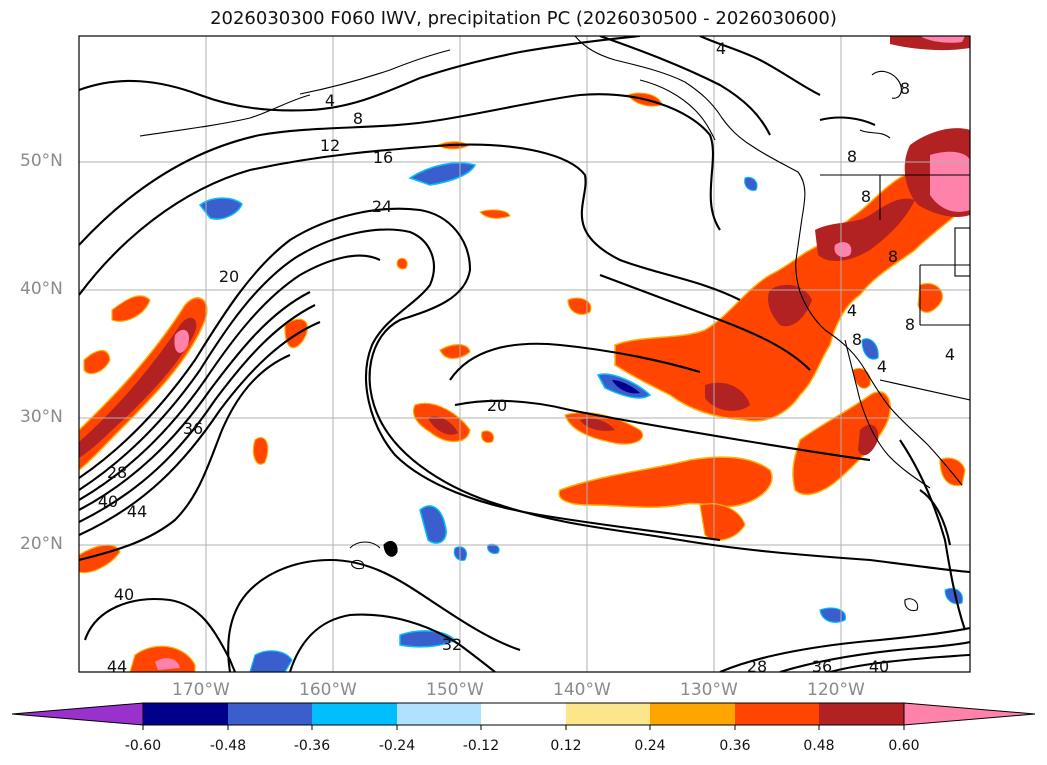 This screenshot has width=1047, height=765. Describe the element at coordinates (969, 714) in the screenshot. I see `colorbar-extend-high` at that location.